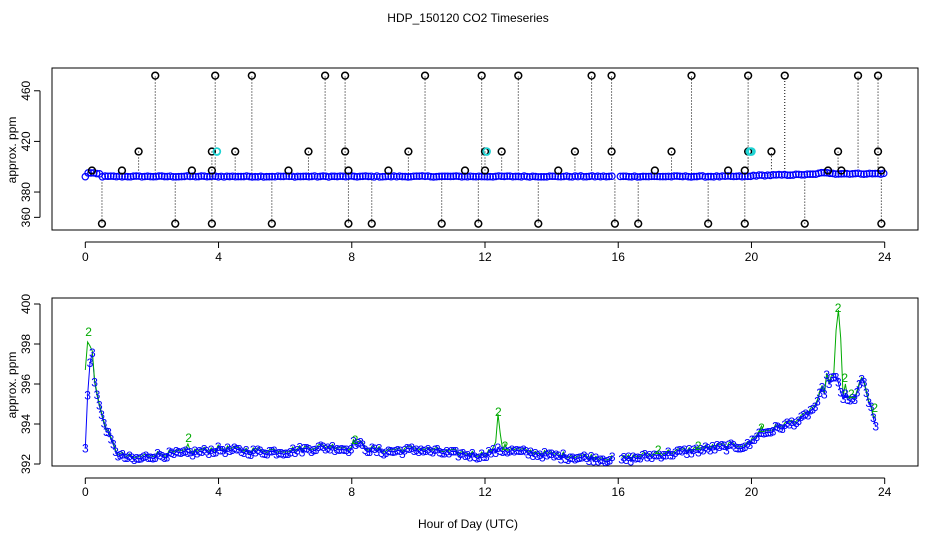  I want to click on bottom-y-axis-label: approx. ppm, so click(12, 385).